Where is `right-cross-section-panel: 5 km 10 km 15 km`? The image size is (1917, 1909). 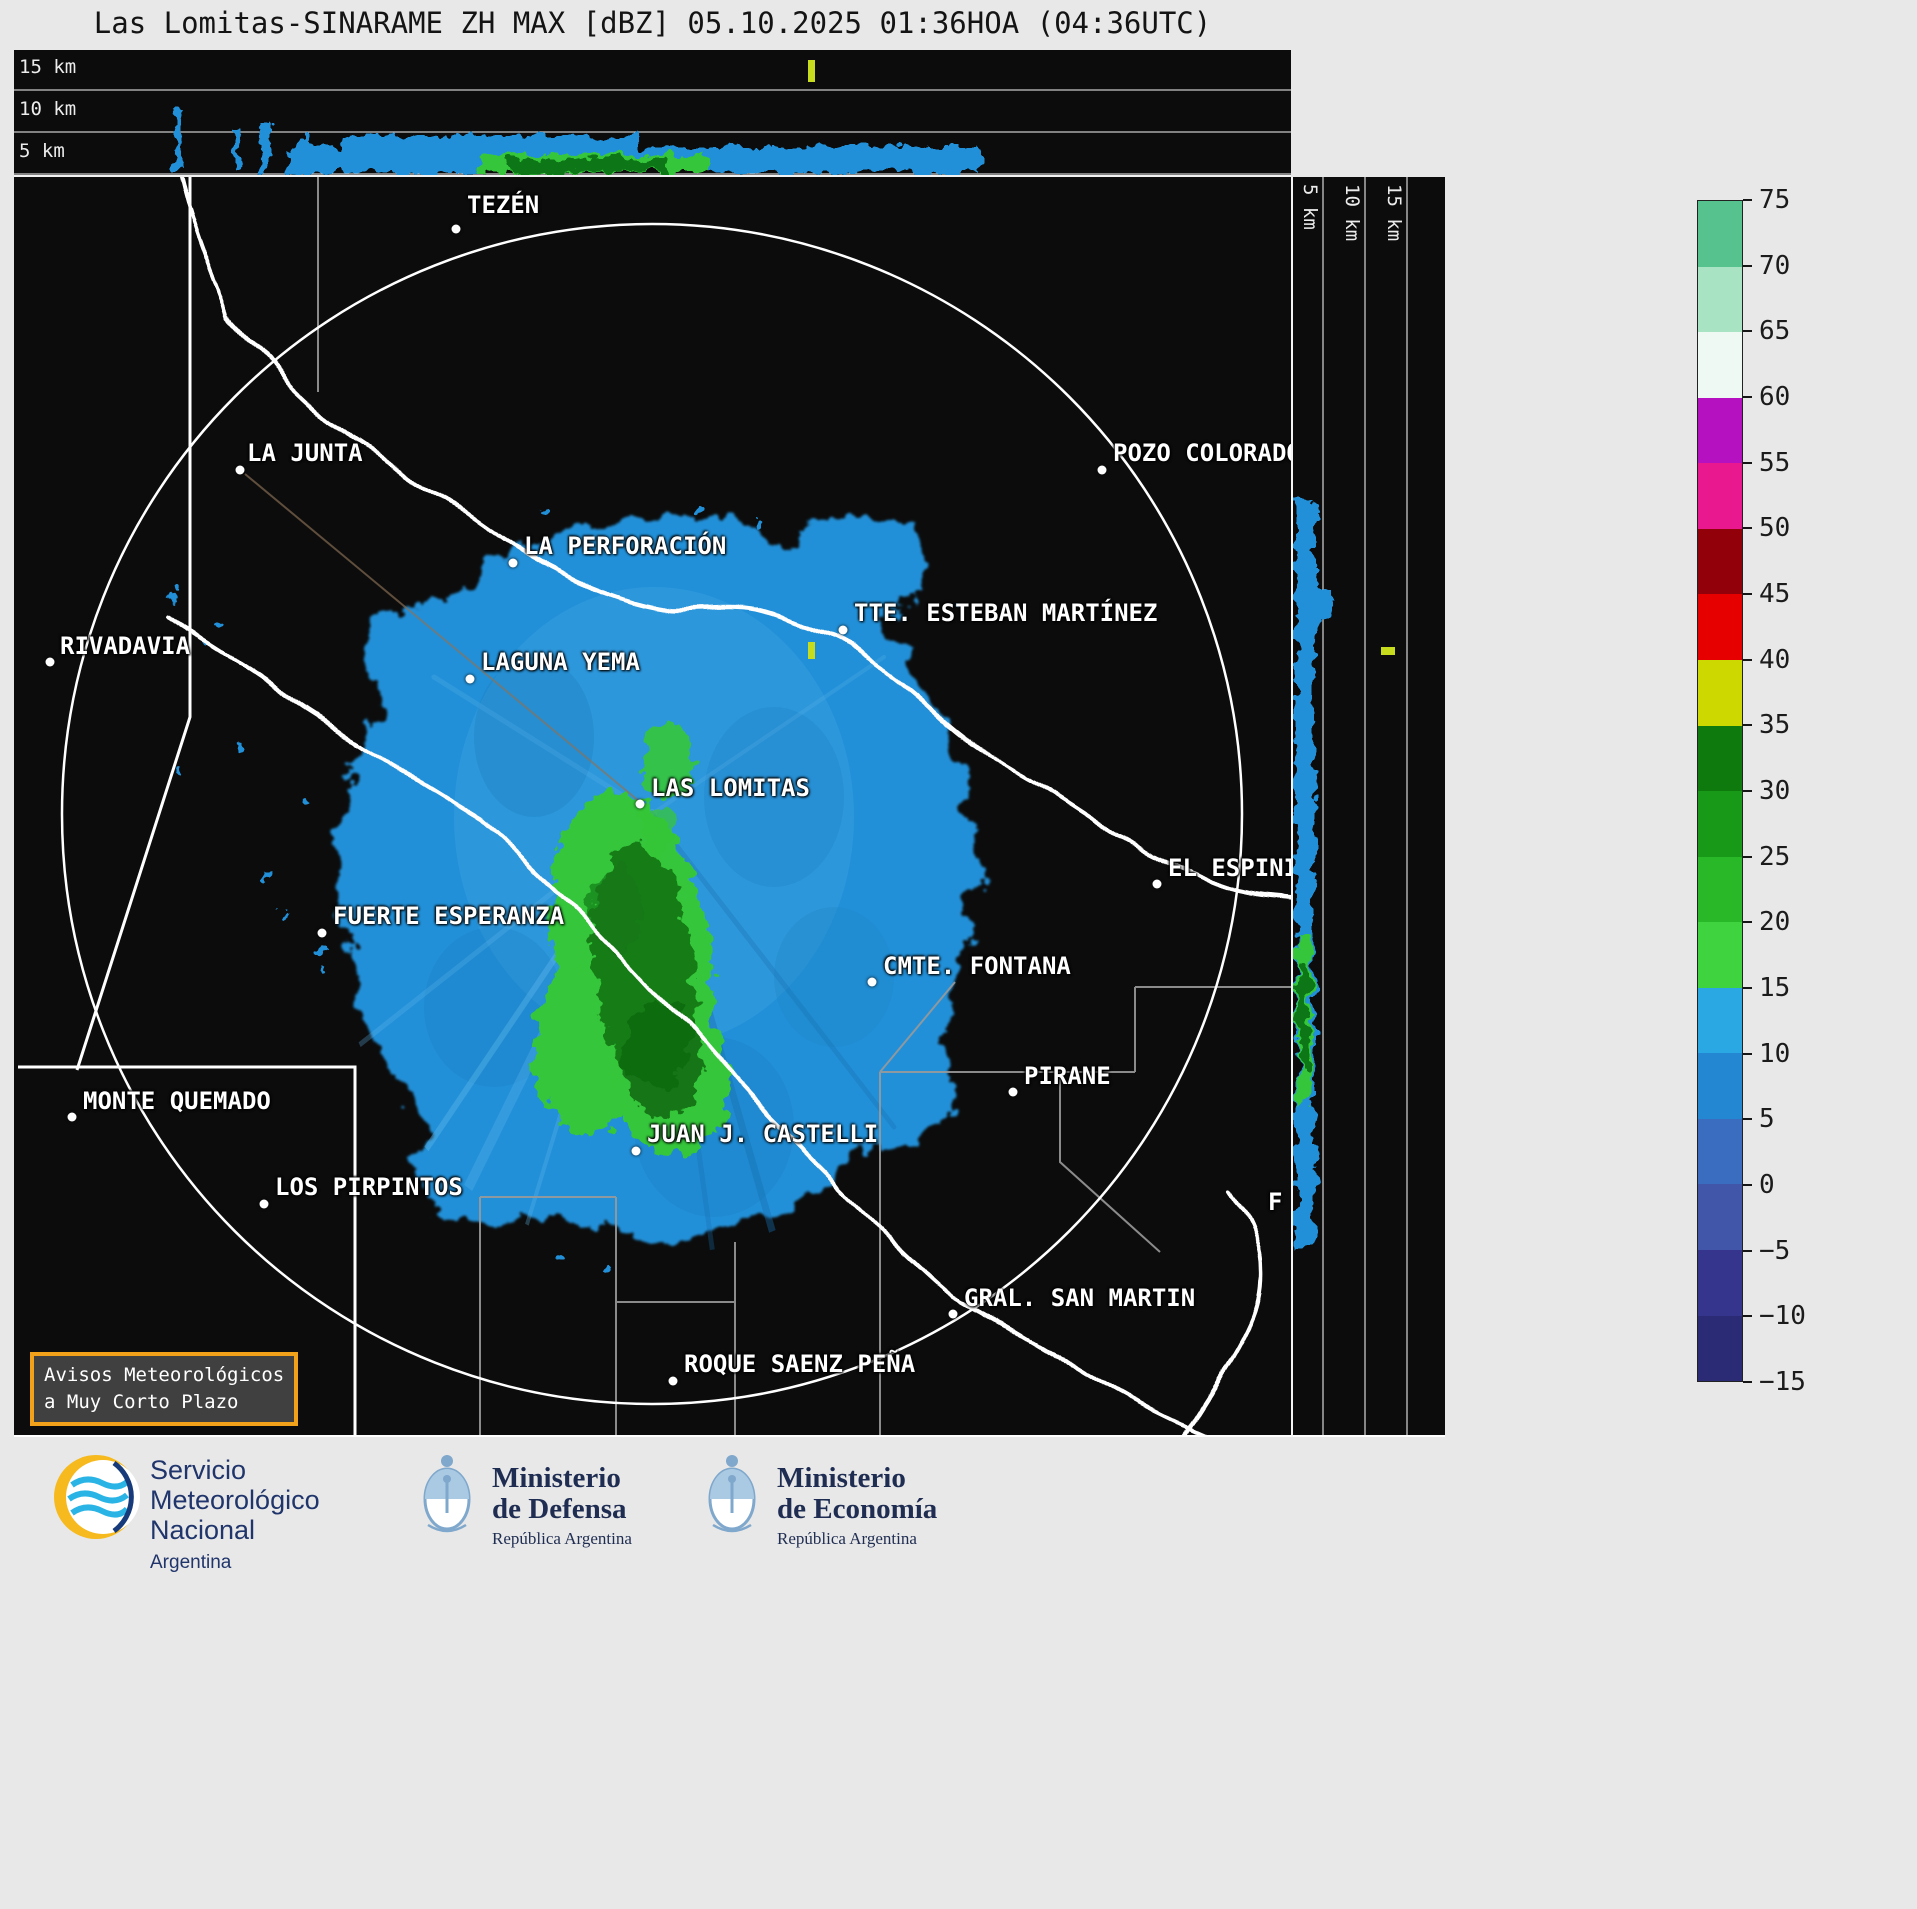
right-cross-section-panel: 5 km 10 km 15 km is located at coordinates (1369, 807).